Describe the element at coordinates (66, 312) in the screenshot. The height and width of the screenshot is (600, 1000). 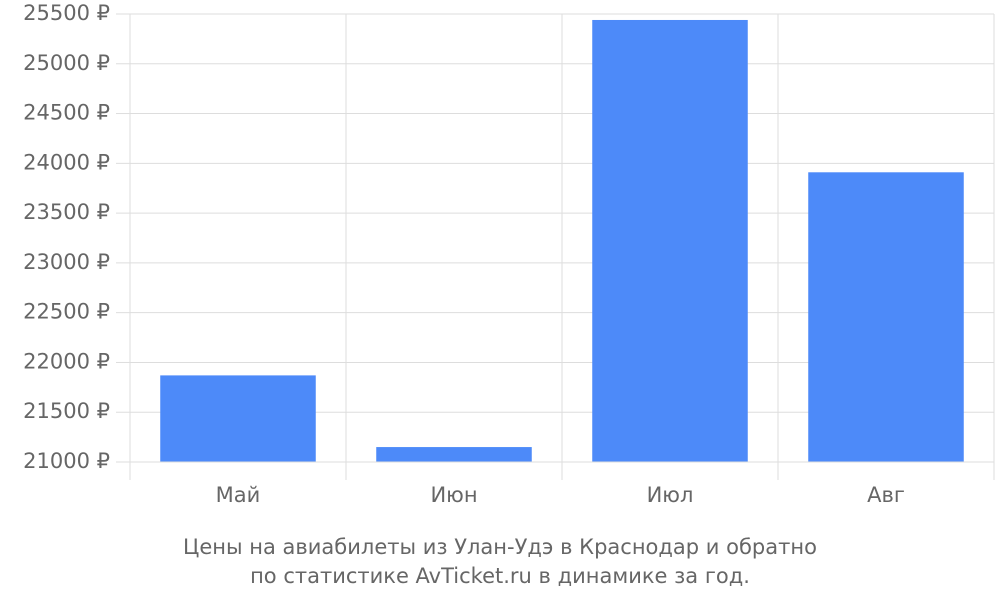
I see `y-tick-label: 22500 ₽` at that location.